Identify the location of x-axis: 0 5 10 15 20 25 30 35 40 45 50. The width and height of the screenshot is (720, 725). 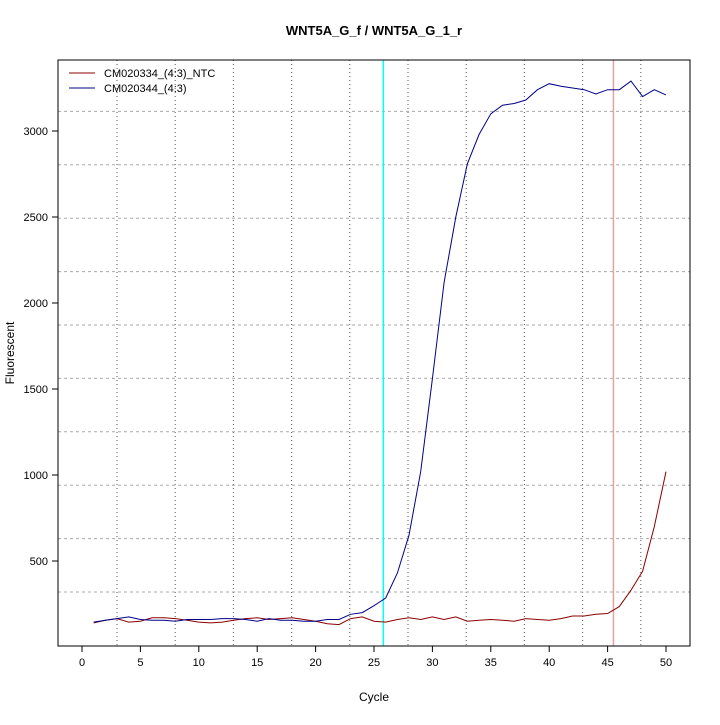
(375, 657).